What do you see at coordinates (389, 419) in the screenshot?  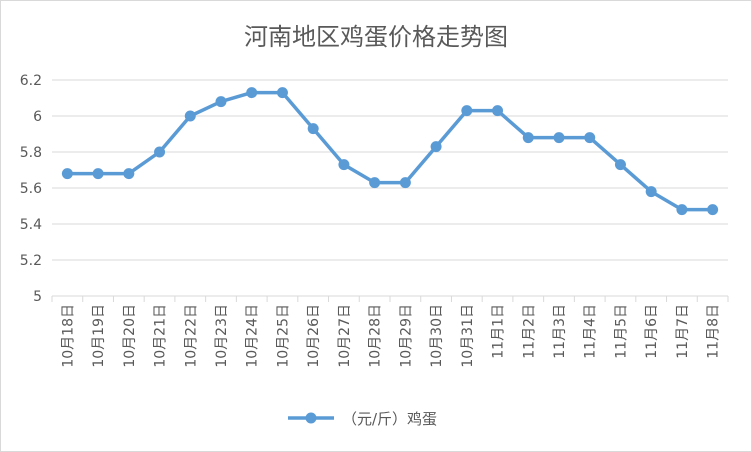 I see `legend-label: （元/斤）鸡蛋` at bounding box center [389, 419].